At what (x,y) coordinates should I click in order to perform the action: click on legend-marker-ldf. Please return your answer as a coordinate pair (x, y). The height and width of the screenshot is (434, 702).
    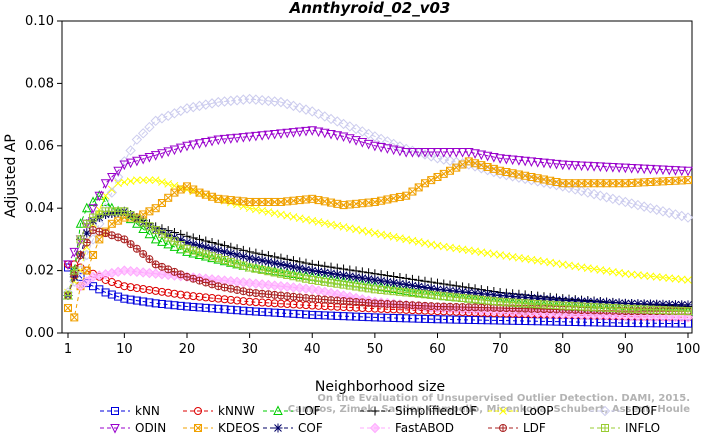
    Looking at the image, I should click on (503, 428).